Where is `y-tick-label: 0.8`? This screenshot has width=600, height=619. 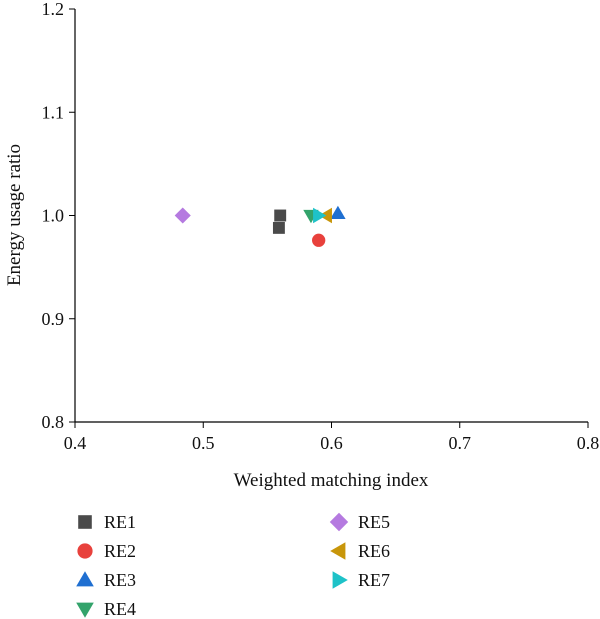 y-tick-label: 0.8 is located at coordinates (53, 422).